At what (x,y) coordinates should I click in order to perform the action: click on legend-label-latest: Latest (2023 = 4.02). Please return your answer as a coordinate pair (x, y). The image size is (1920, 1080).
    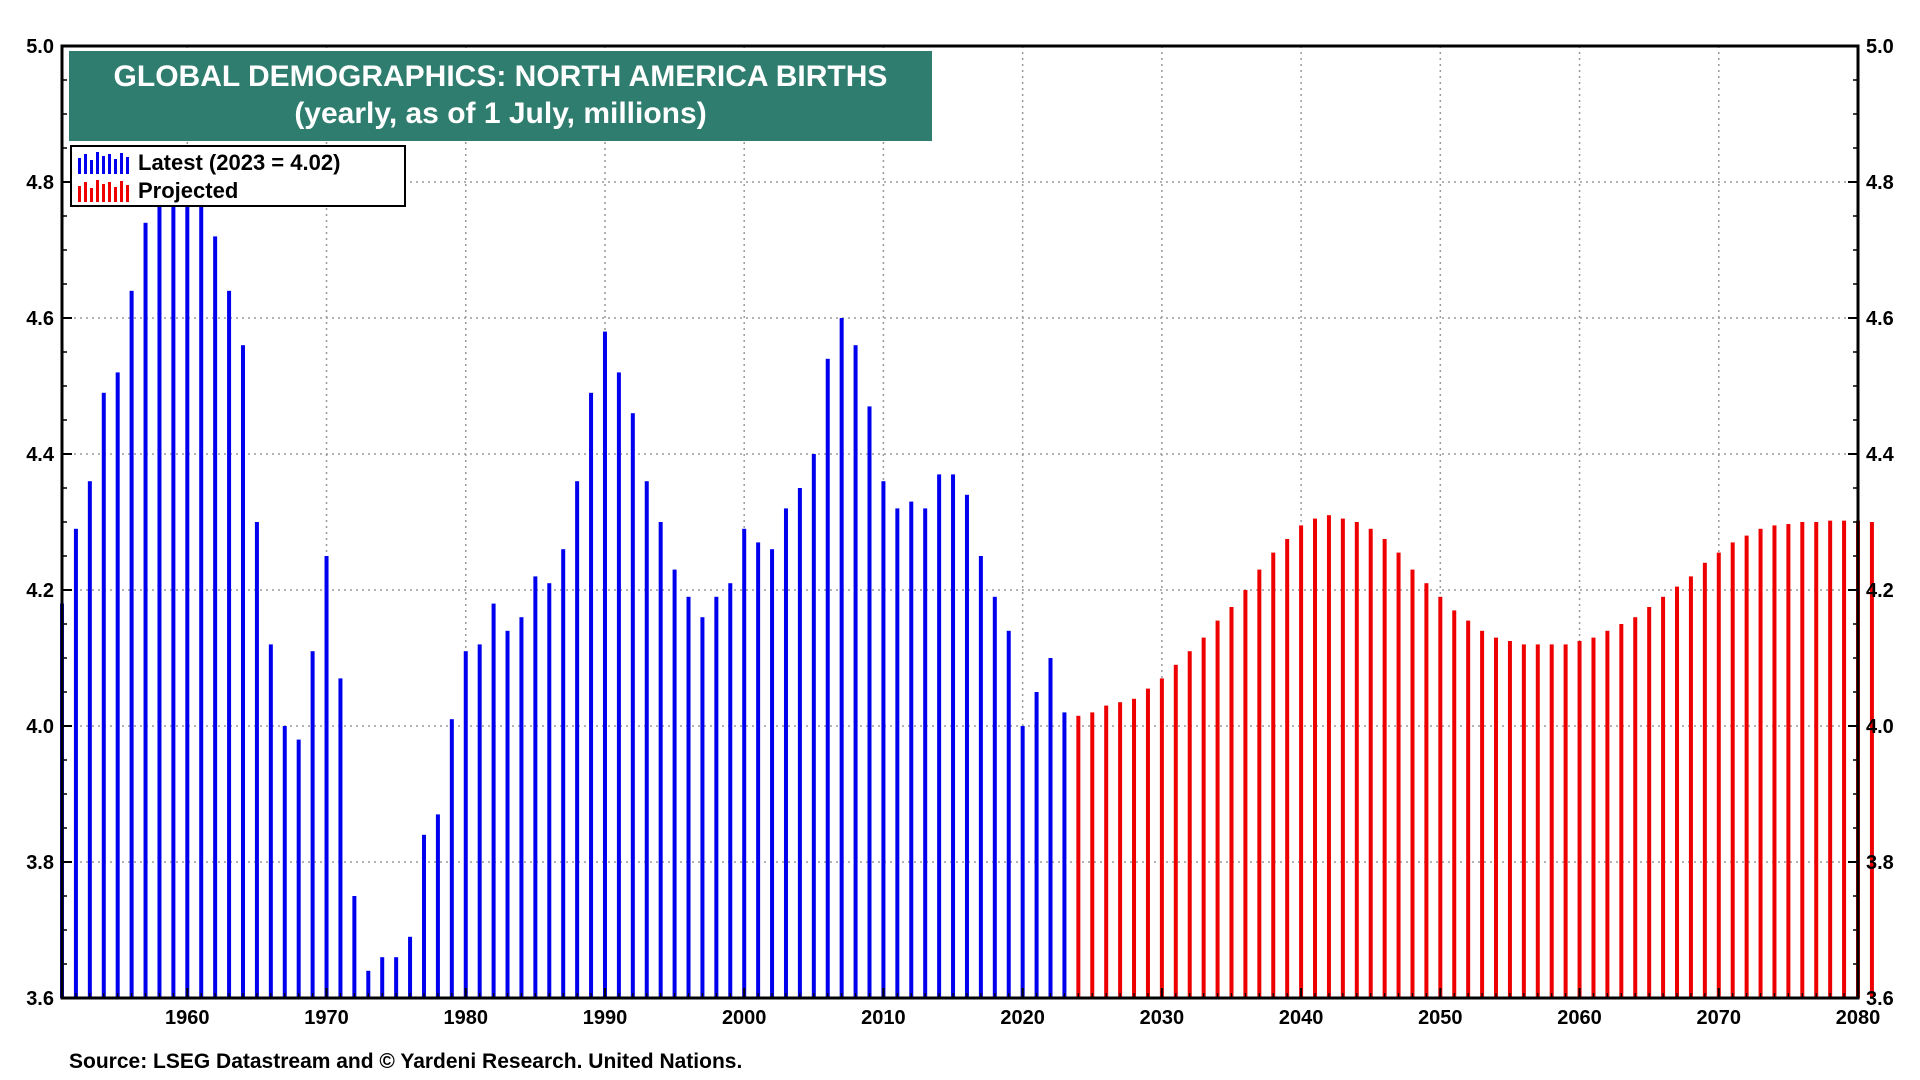
    Looking at the image, I should click on (239, 162).